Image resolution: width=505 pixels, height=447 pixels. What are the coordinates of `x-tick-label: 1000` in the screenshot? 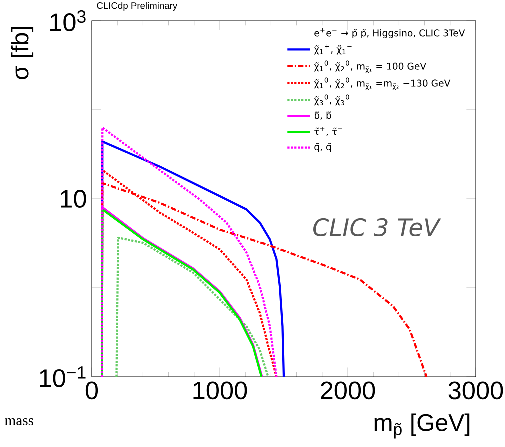 It's located at (221, 391).